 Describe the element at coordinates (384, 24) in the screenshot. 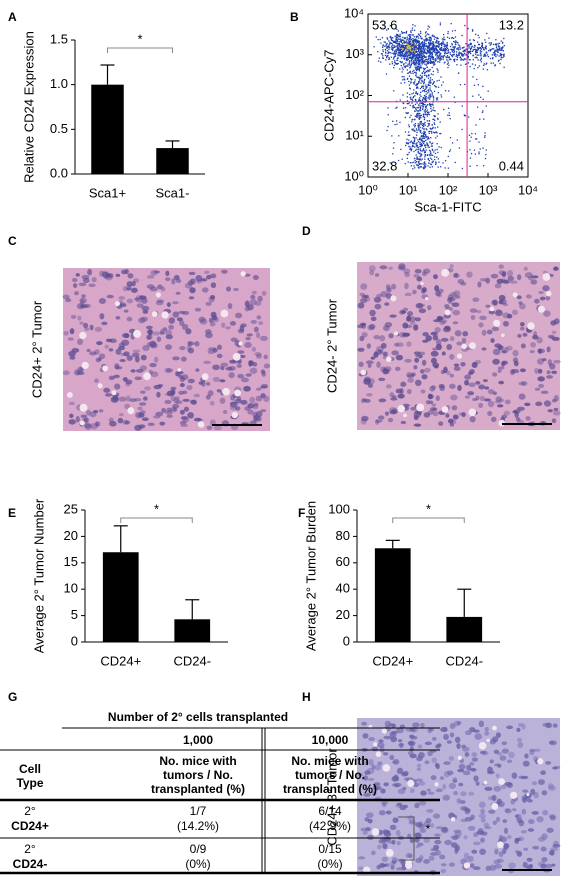

I see `quadrant-percent: 53.6` at that location.